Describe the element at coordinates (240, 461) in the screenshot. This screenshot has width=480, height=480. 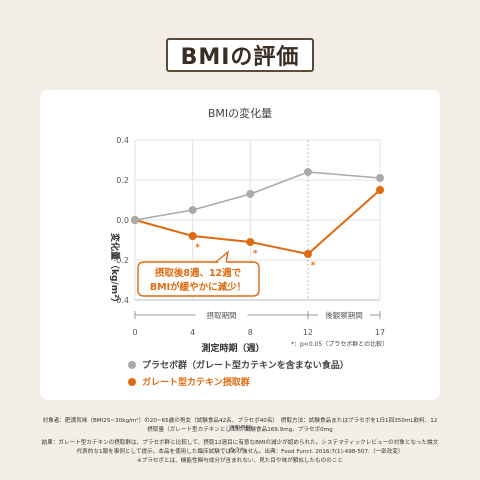
I see `footnote-5: ※プラセボとは、機能性関与成分が含まれない、見た目や味が類似したもののこと` at that location.